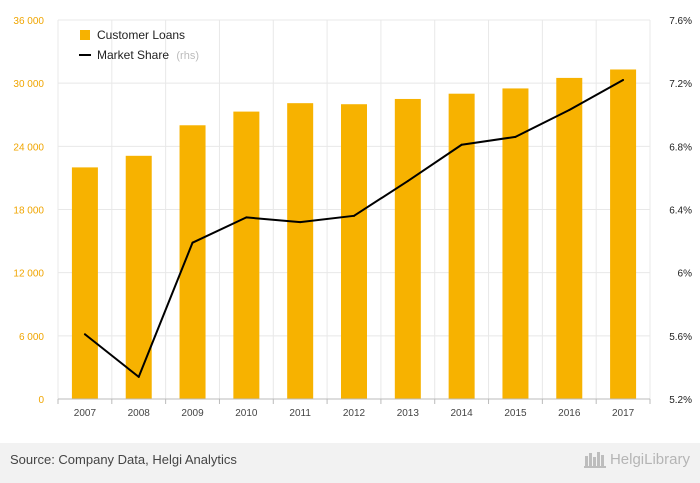 This screenshot has height=483, width=700. Describe the element at coordinates (28, 21) in the screenshot. I see `y-left-tick-label: 36 000` at that location.